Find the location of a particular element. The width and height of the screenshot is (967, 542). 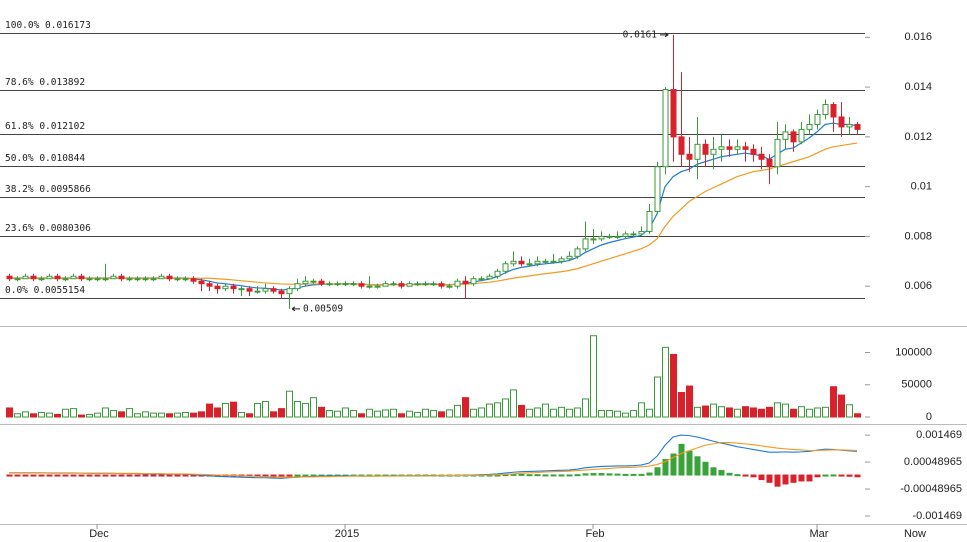

fib-label: 23.6% 0.0080306 is located at coordinates (48, 228).